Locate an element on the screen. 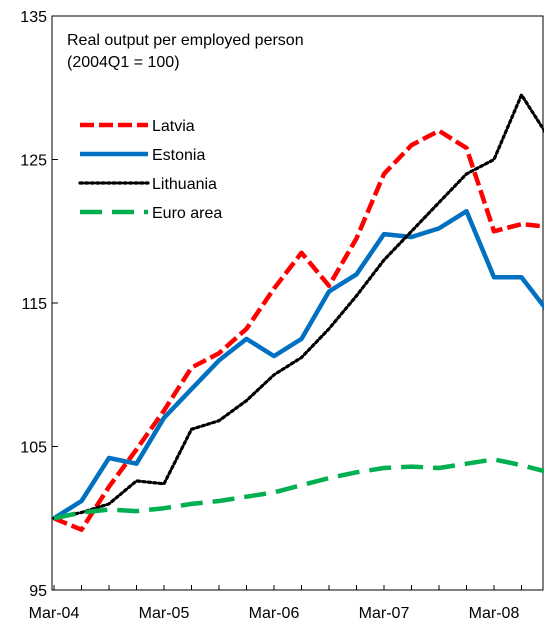  x-tick-label: Mar-08 is located at coordinates (494, 613).